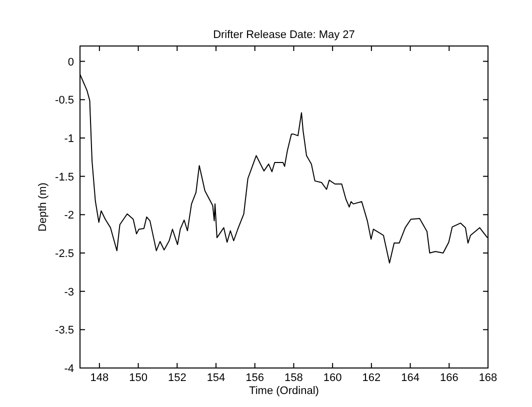 This screenshot has height=407, width=532. I want to click on x-tick-label: 156, so click(255, 378).